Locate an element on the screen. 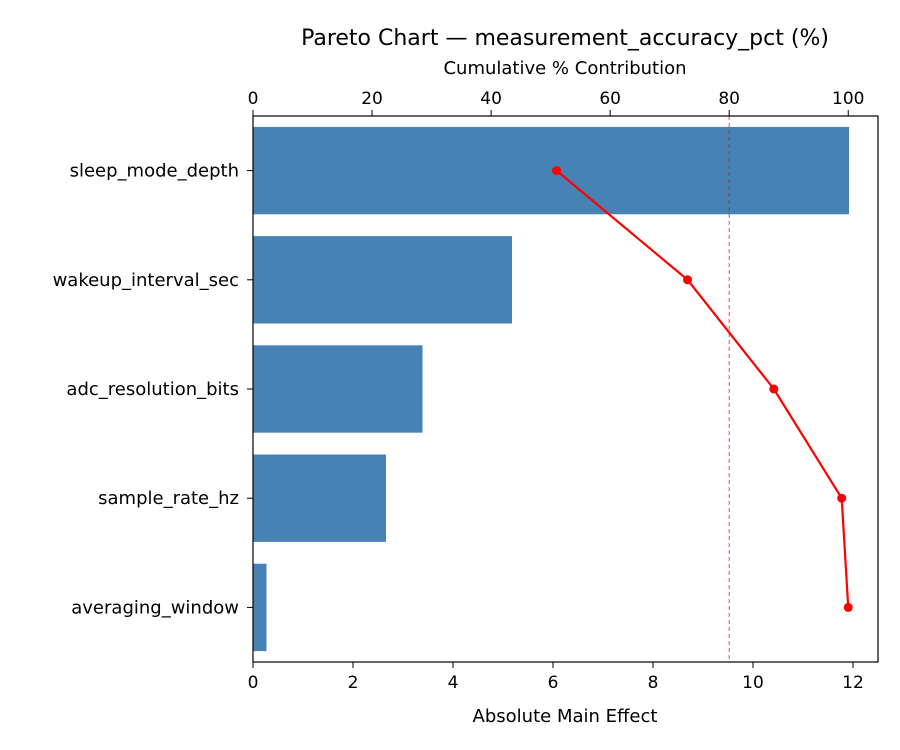 This screenshot has height=750, width=900. cumulative-point-averaging_window is located at coordinates (848, 607).